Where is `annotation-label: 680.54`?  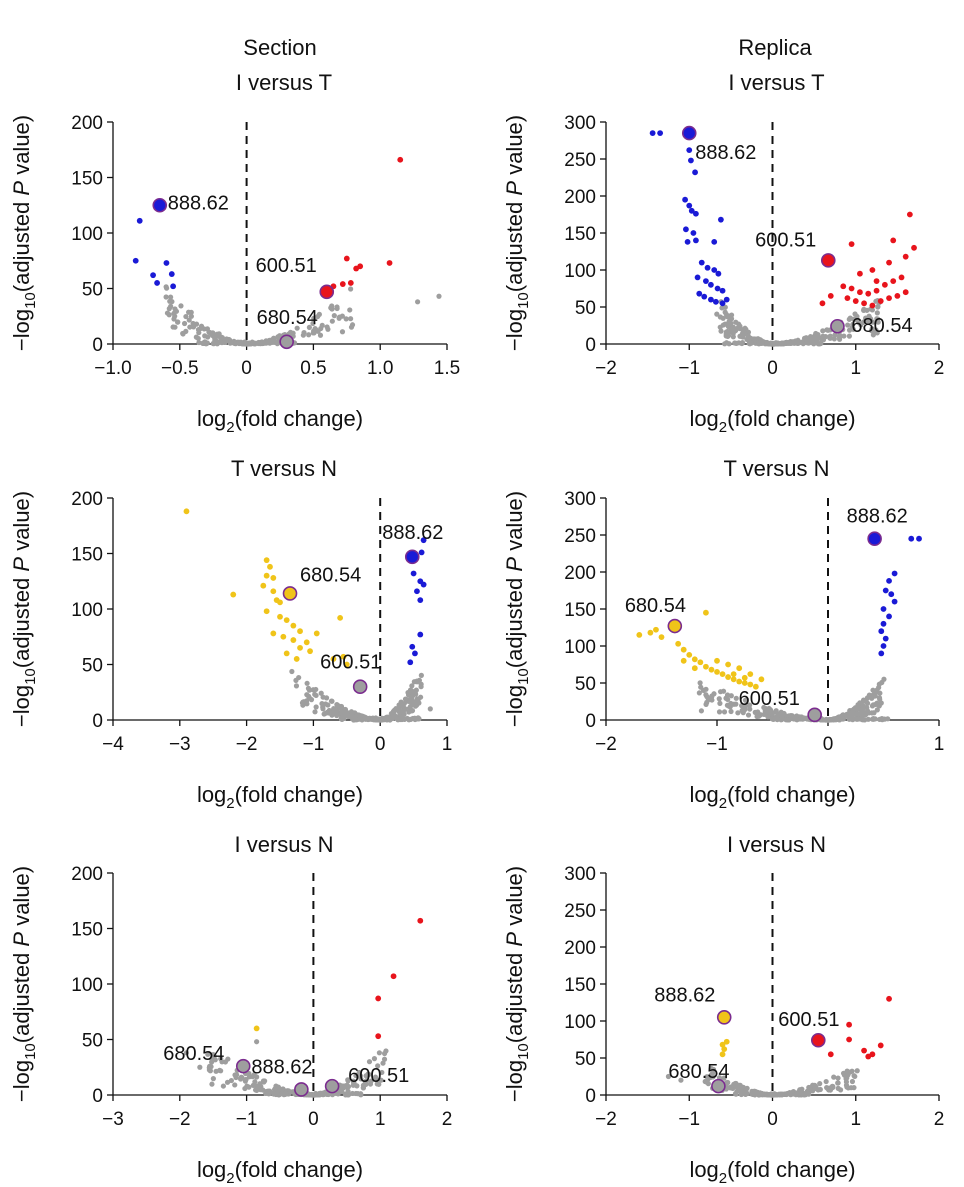
annotation-label: 680.54 is located at coordinates (881, 326).